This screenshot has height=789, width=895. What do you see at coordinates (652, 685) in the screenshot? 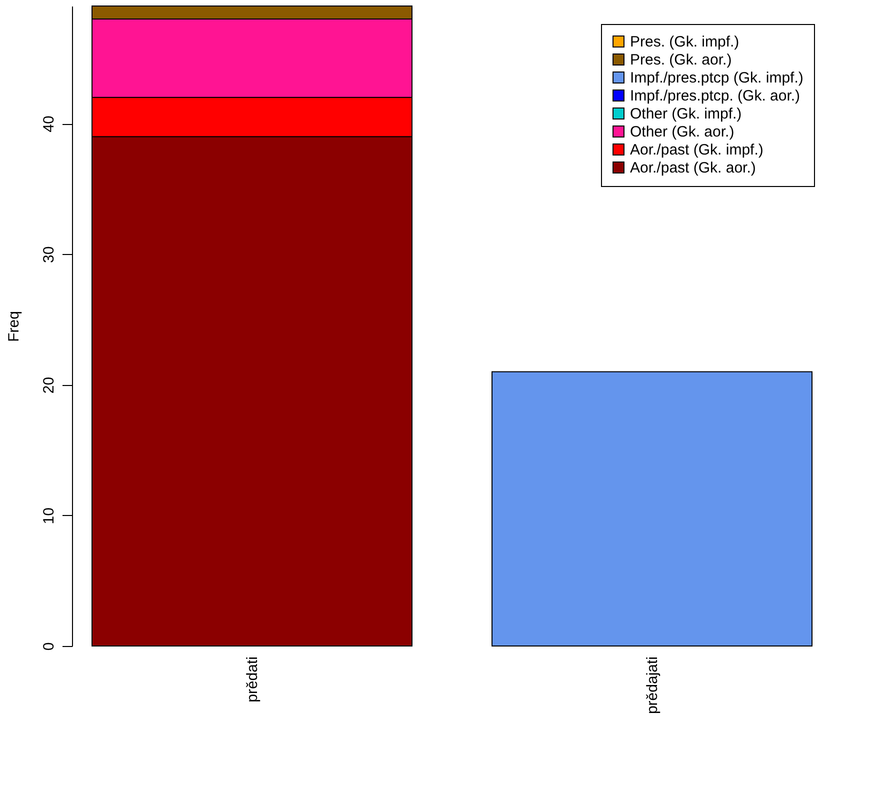
I see `x-tick-label: prědajati` at bounding box center [652, 685].